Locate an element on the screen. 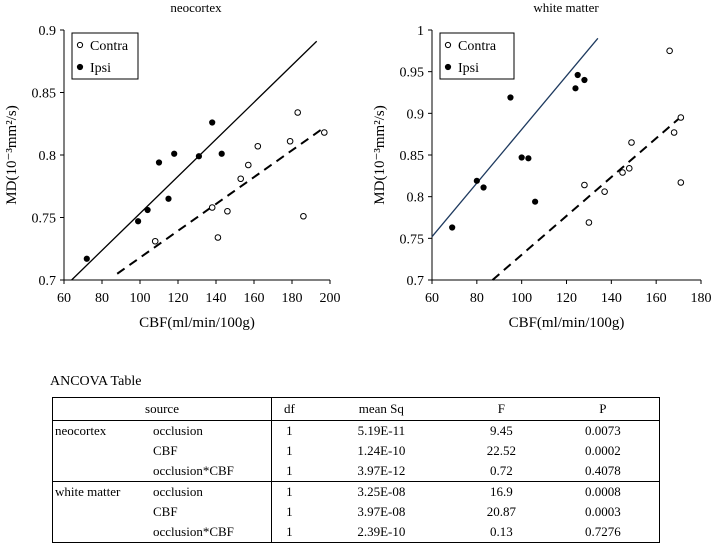 The width and height of the screenshot is (713, 543). row-mean-sq: 3.97E-08 is located at coordinates (381, 511).